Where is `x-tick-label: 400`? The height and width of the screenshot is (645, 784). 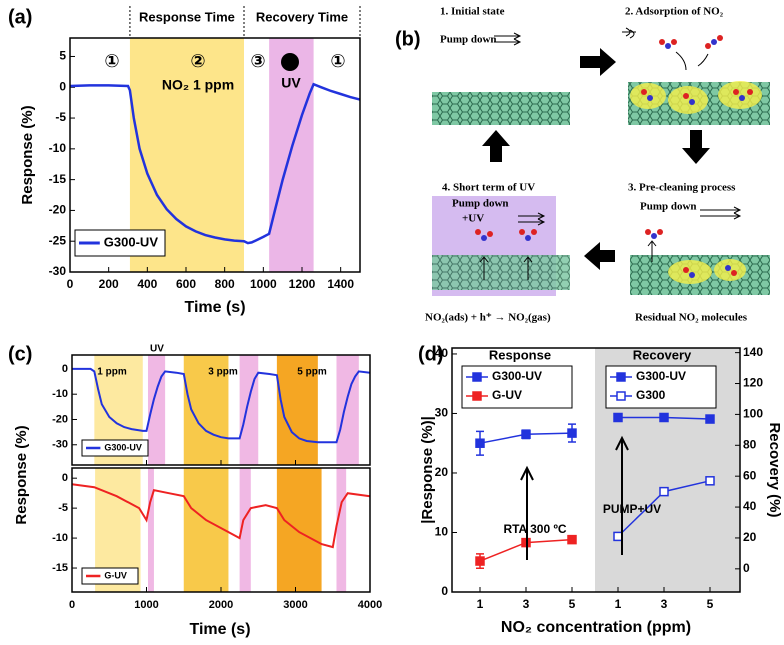
x-tick-label: 400 is located at coordinates (147, 284).